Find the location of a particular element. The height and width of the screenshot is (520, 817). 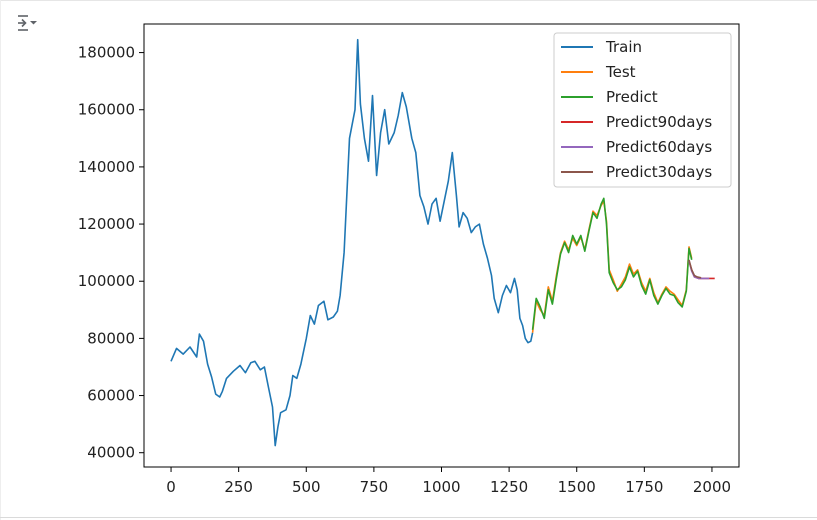

y-tick-label: 160000 is located at coordinates (106, 110).